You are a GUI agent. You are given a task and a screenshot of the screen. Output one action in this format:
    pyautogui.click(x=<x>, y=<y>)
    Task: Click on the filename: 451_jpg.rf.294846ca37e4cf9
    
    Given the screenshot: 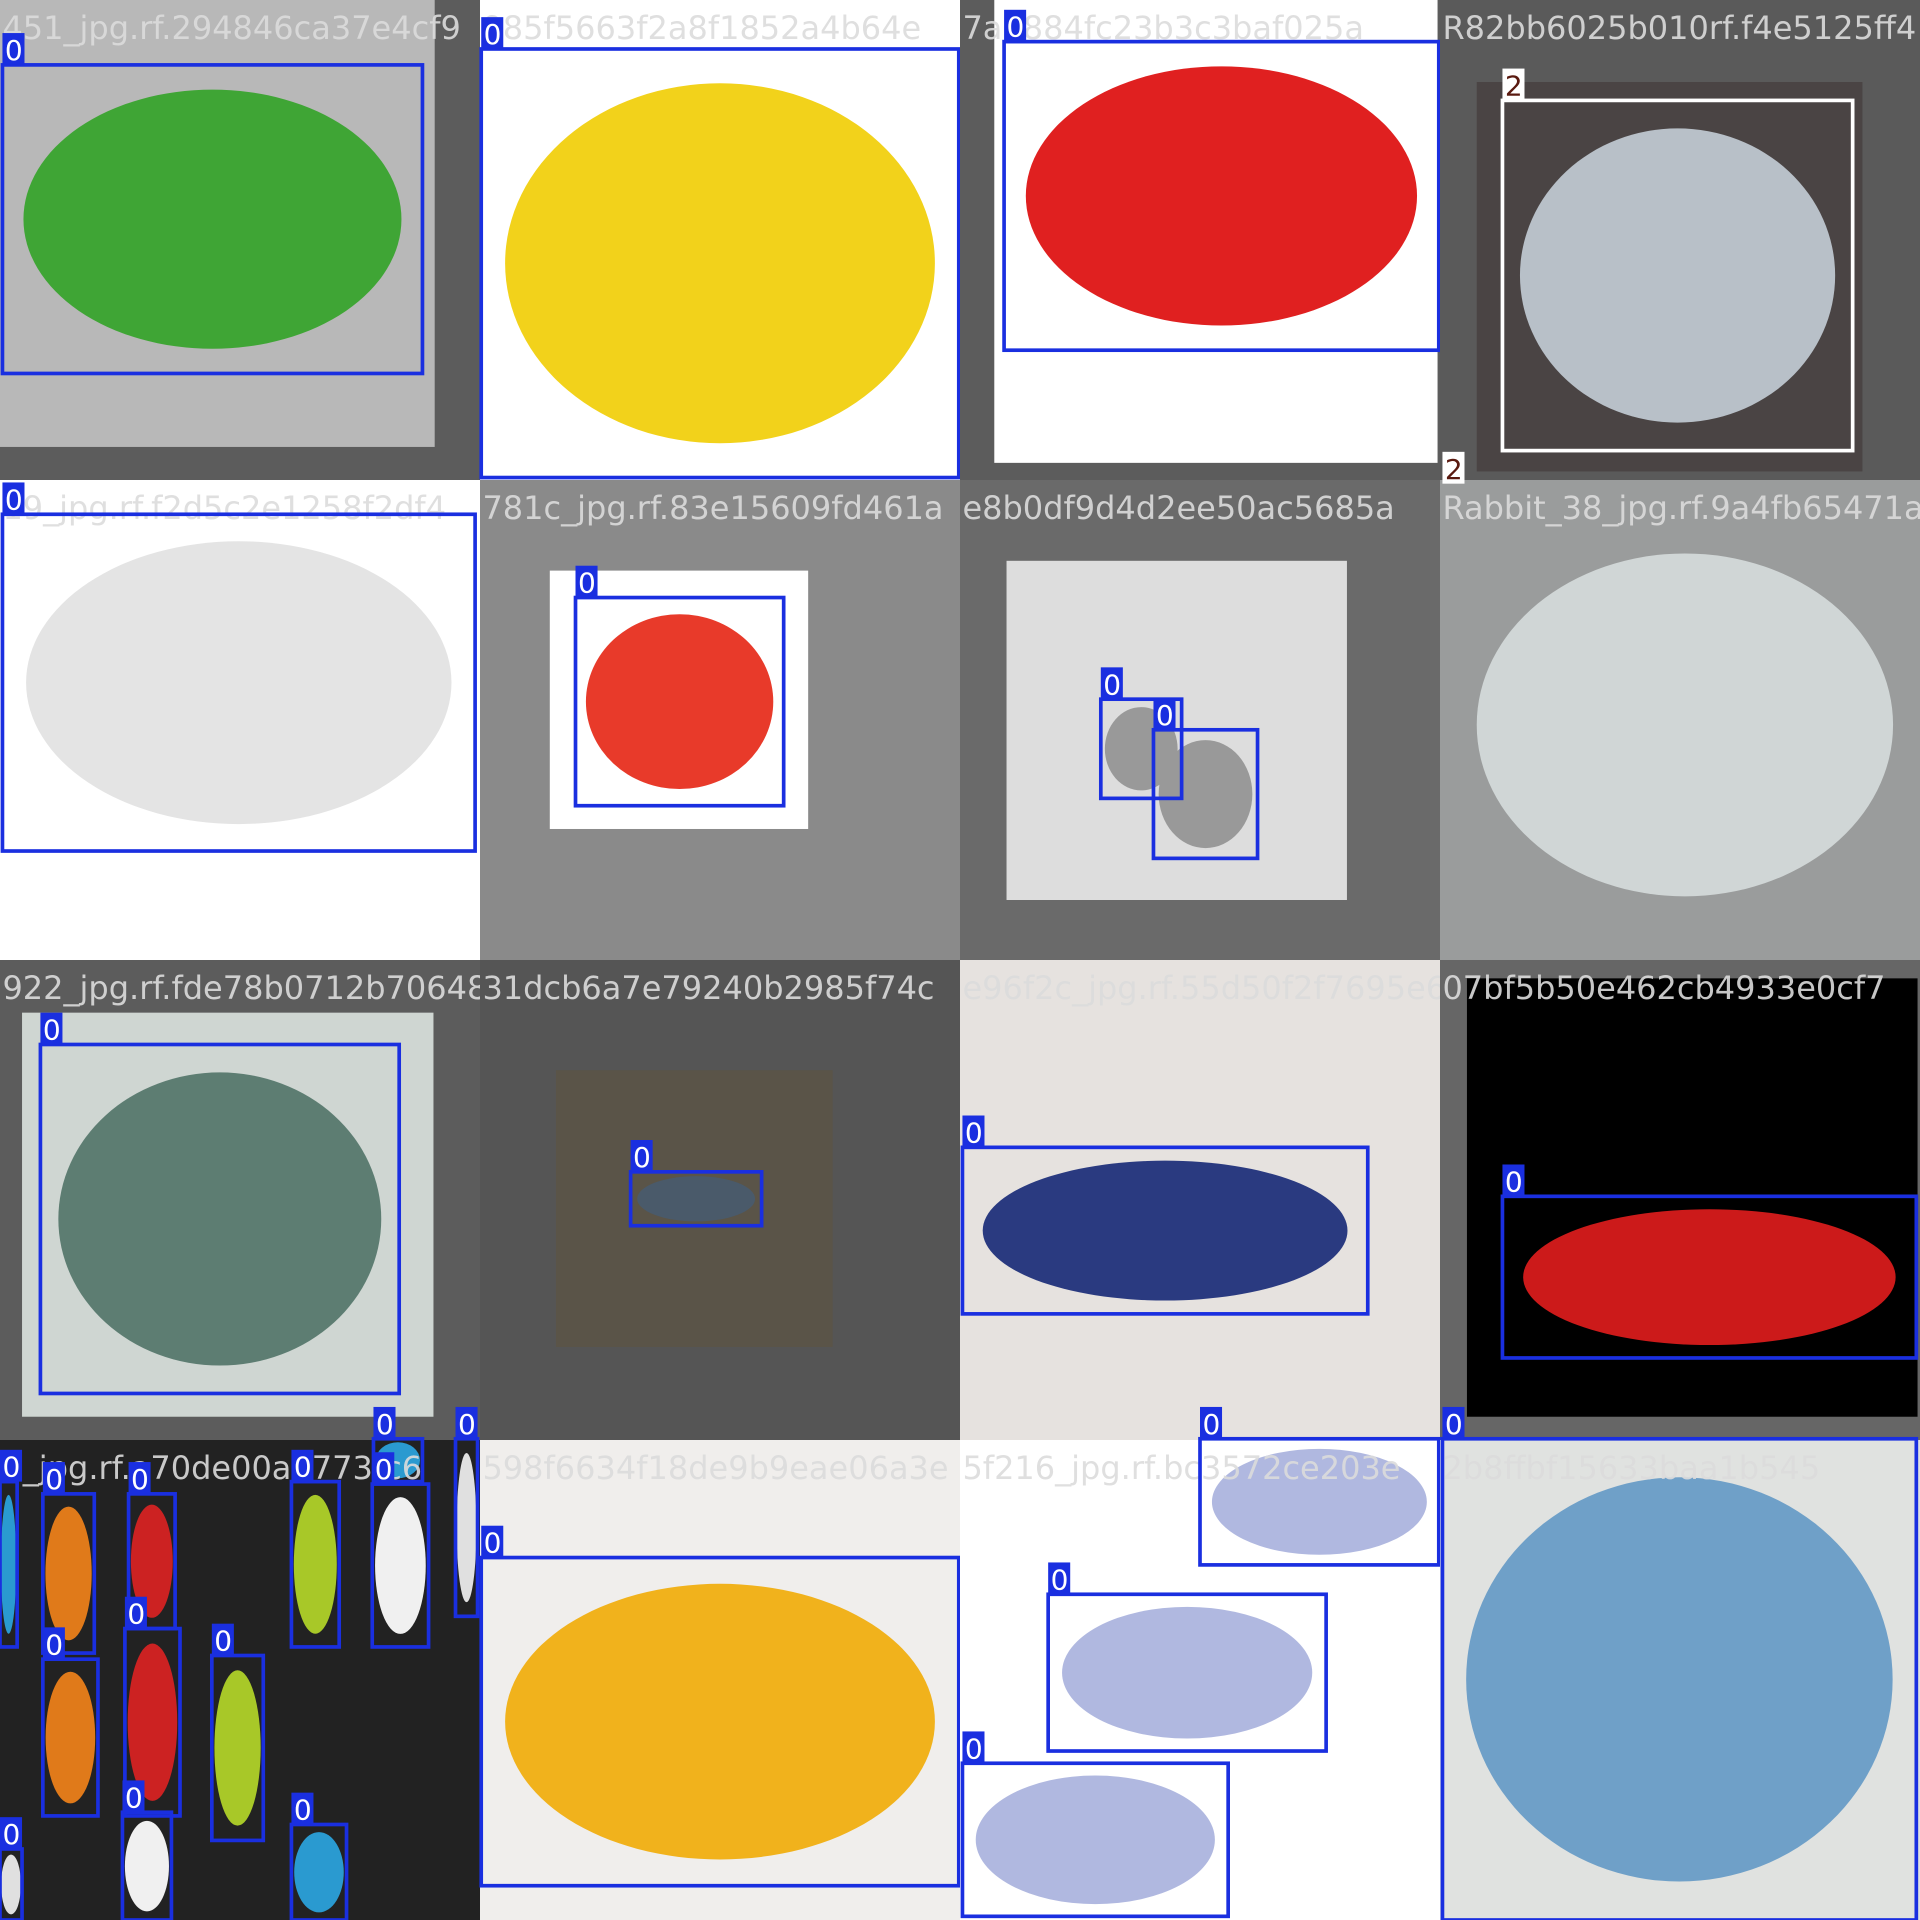 What is the action you would take?
    pyautogui.click(x=231, y=28)
    